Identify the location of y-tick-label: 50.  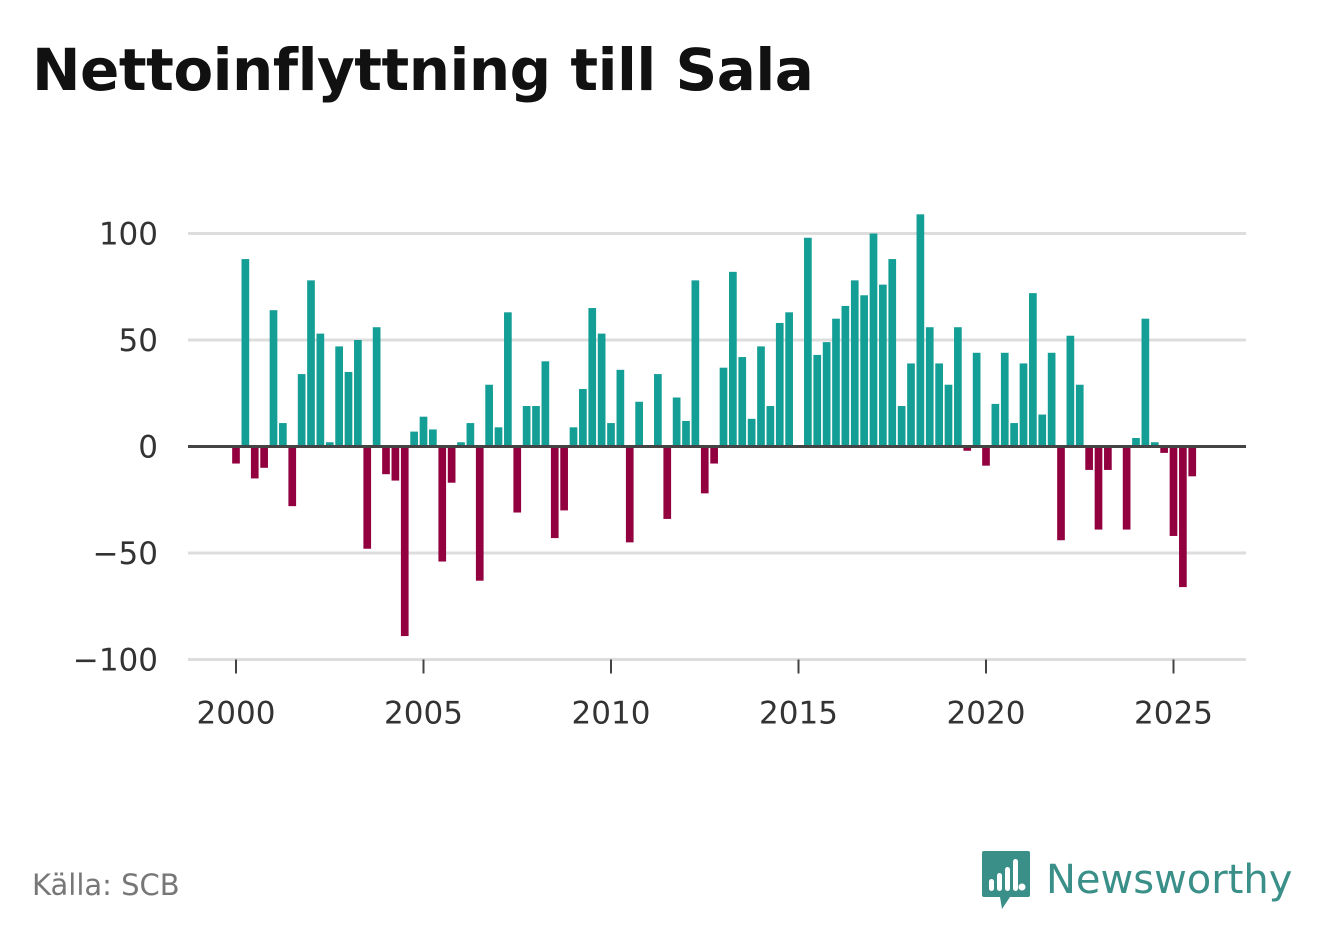
(138, 341).